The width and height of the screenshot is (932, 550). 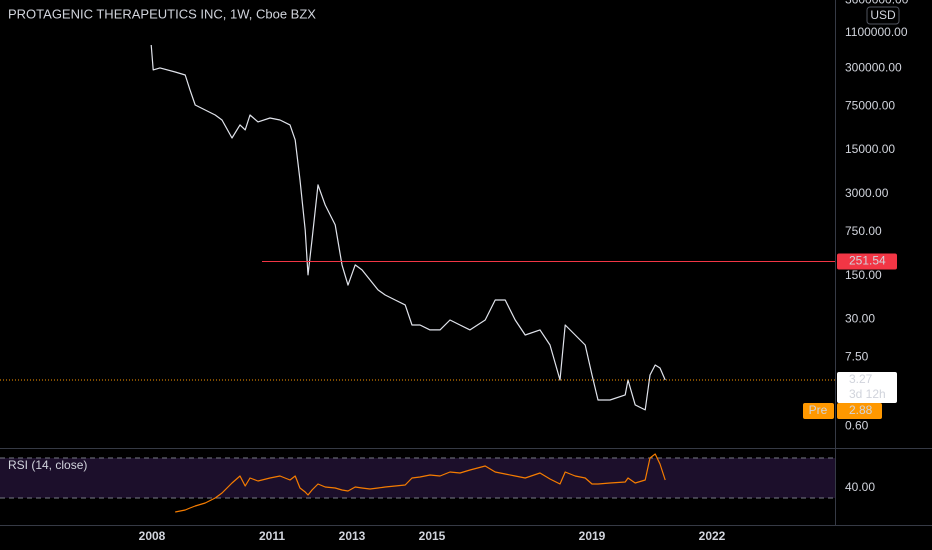 I want to click on countdown-label: 3d 12h, so click(x=867, y=394).